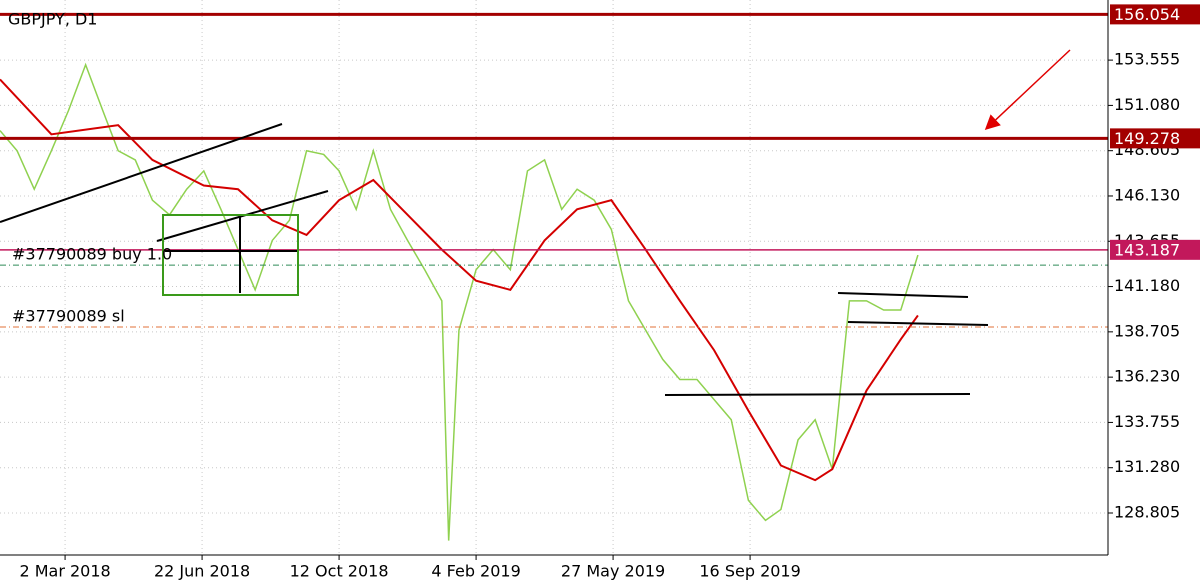  What do you see at coordinates (339, 571) in the screenshot?
I see `x-tick-label: 12 Oct 2018` at bounding box center [339, 571].